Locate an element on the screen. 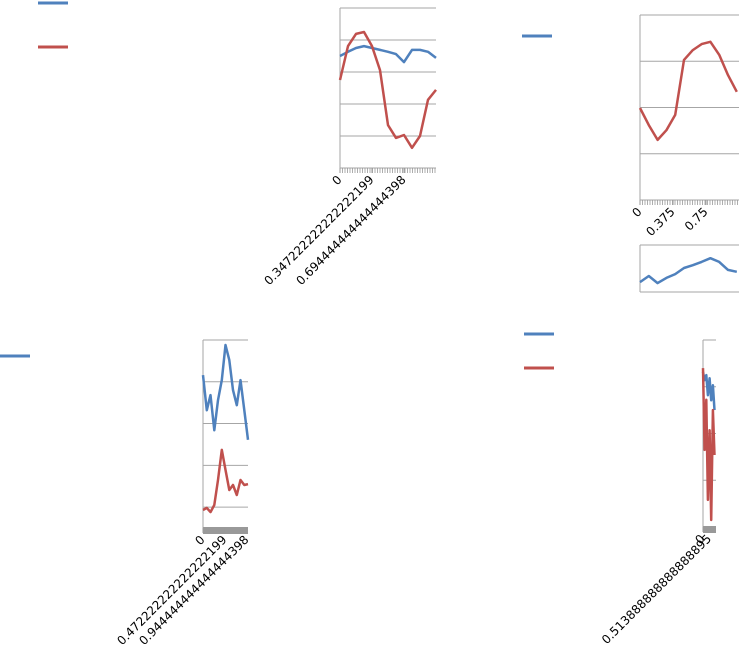  x-tick-label: 0.472222222222222199 is located at coordinates (171, 590).